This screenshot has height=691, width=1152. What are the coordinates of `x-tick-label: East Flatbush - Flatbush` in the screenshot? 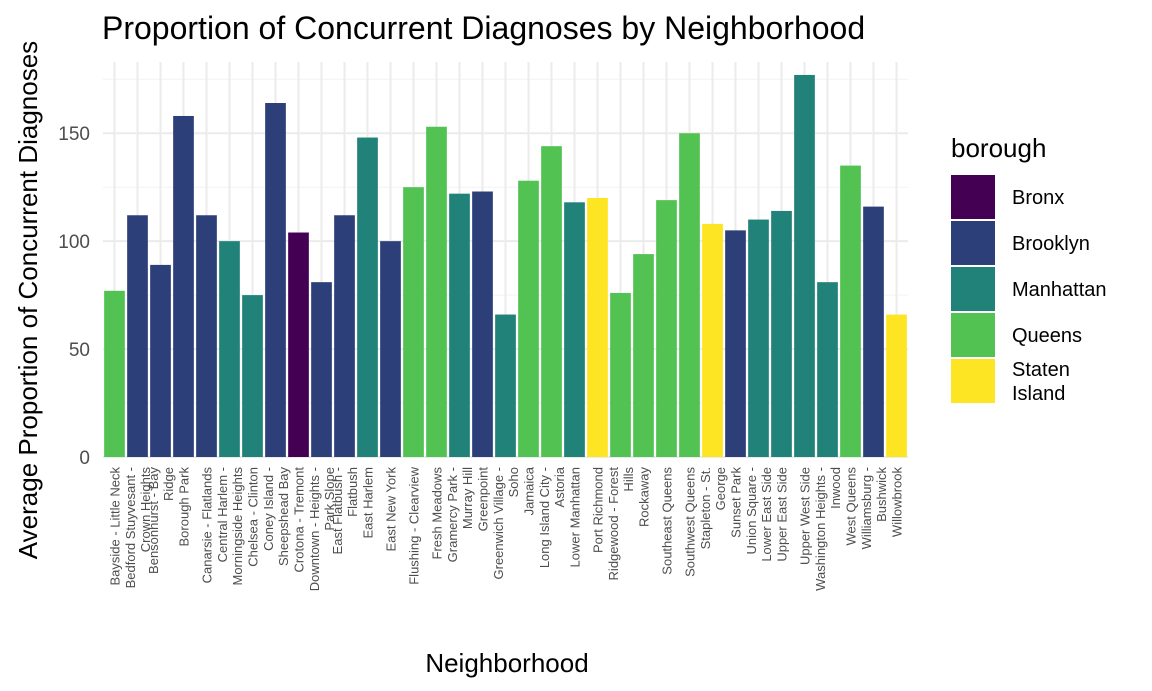 It's located at (345, 510).